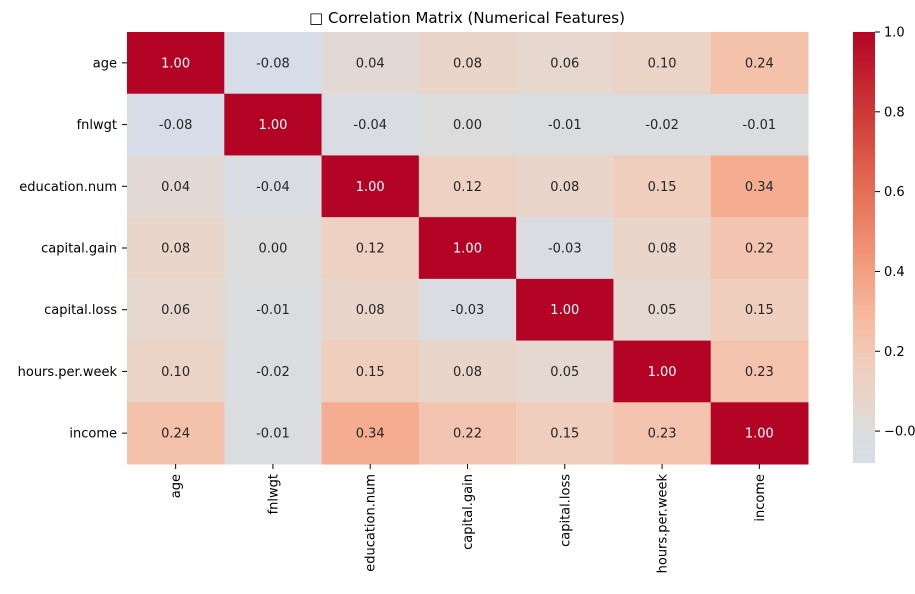 The width and height of the screenshot is (915, 594). I want to click on y-tick-label: fnlwgt, so click(97, 125).